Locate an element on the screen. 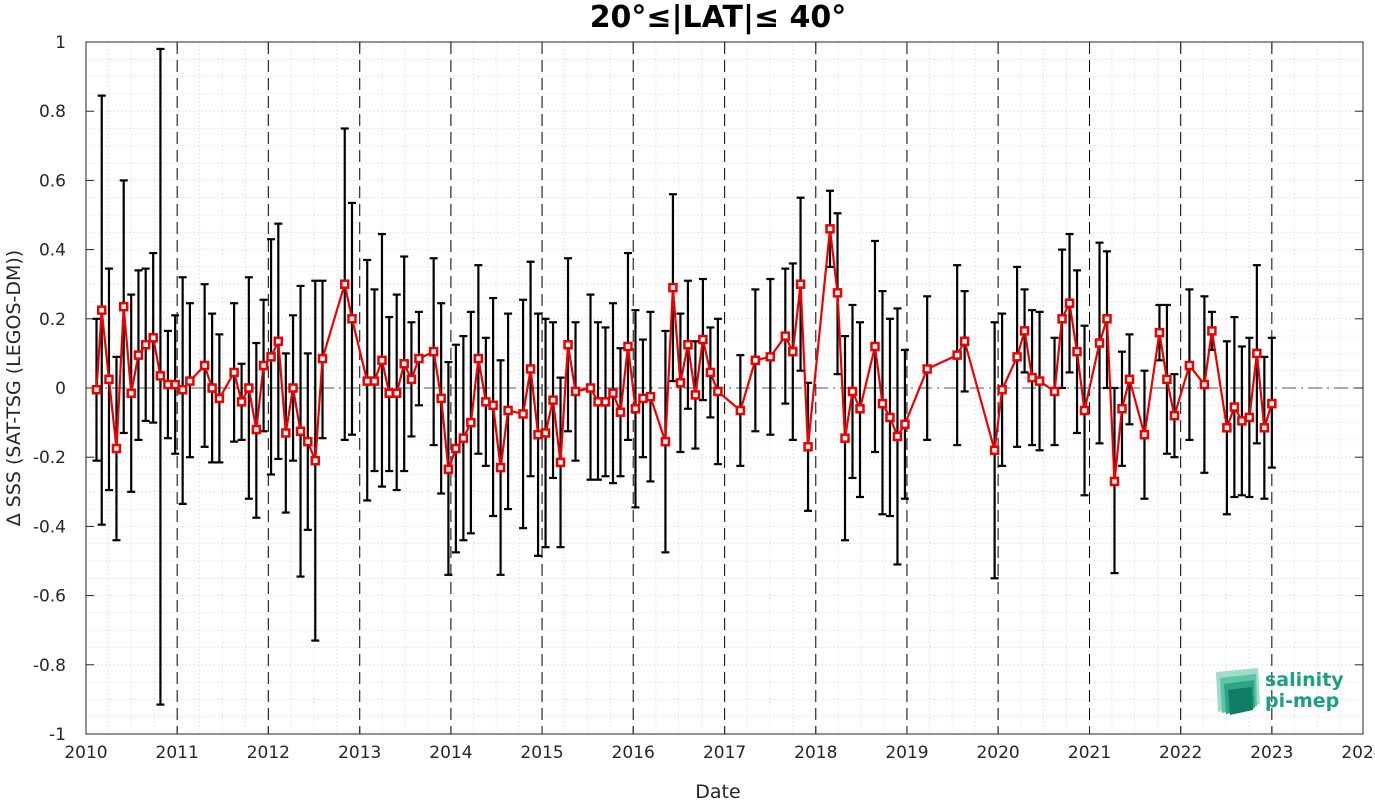 This screenshot has height=801, width=1375. x-tick-label: 2015 is located at coordinates (541, 753).